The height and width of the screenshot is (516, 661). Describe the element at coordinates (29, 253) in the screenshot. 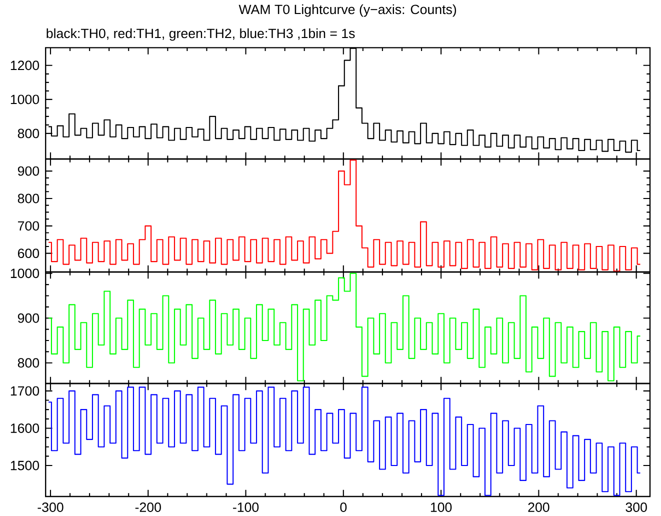

I see `y-tick-label: 600` at that location.